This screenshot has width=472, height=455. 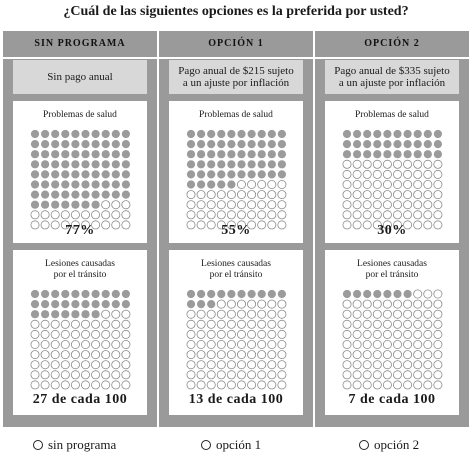 I want to click on choice-sin-programa: sin programa, so click(x=74, y=445).